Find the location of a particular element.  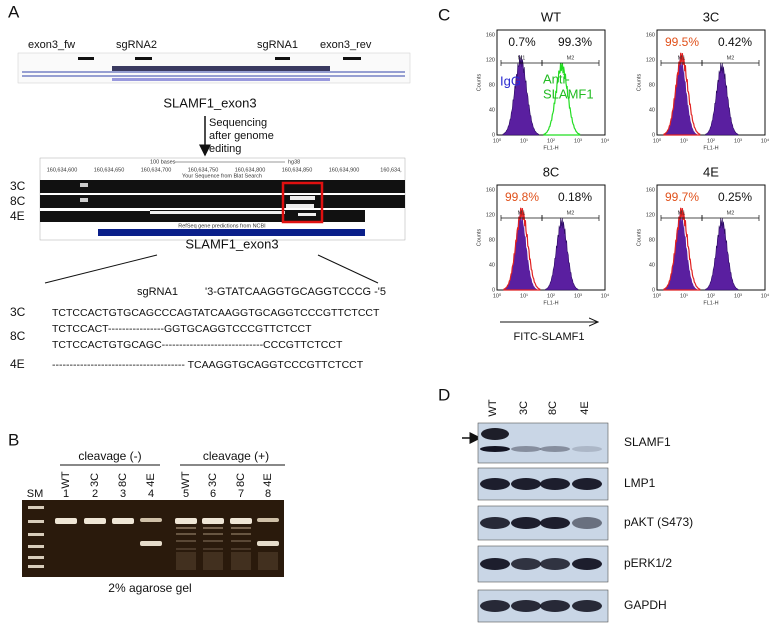

x-tick-label: 10⁰ is located at coordinates (657, 140).